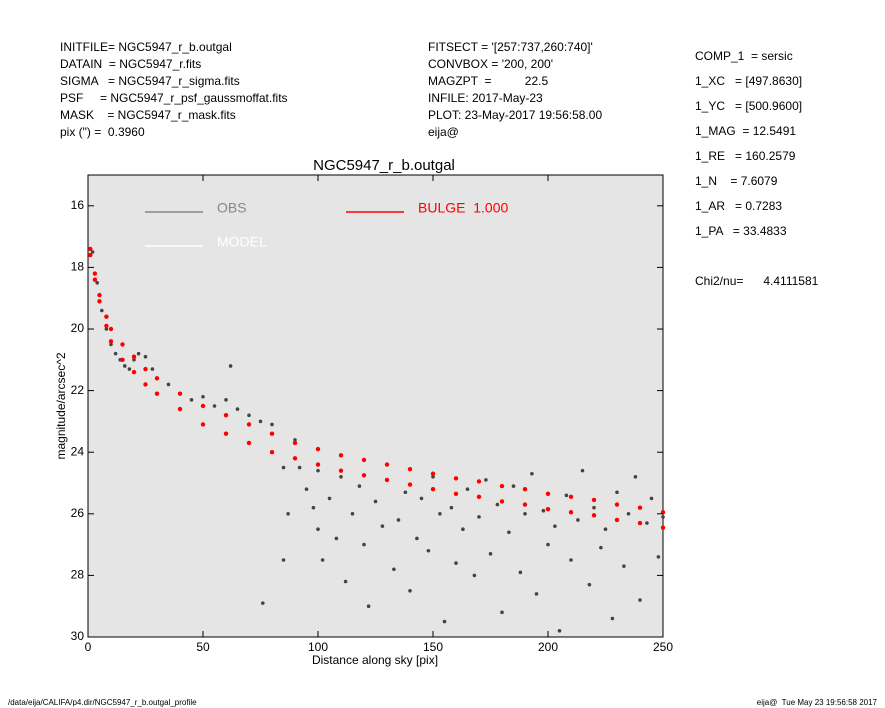  Describe the element at coordinates (148, 115) in the screenshot. I see `header-left-line: MASK = NGC5947_r_mask.fits` at that location.